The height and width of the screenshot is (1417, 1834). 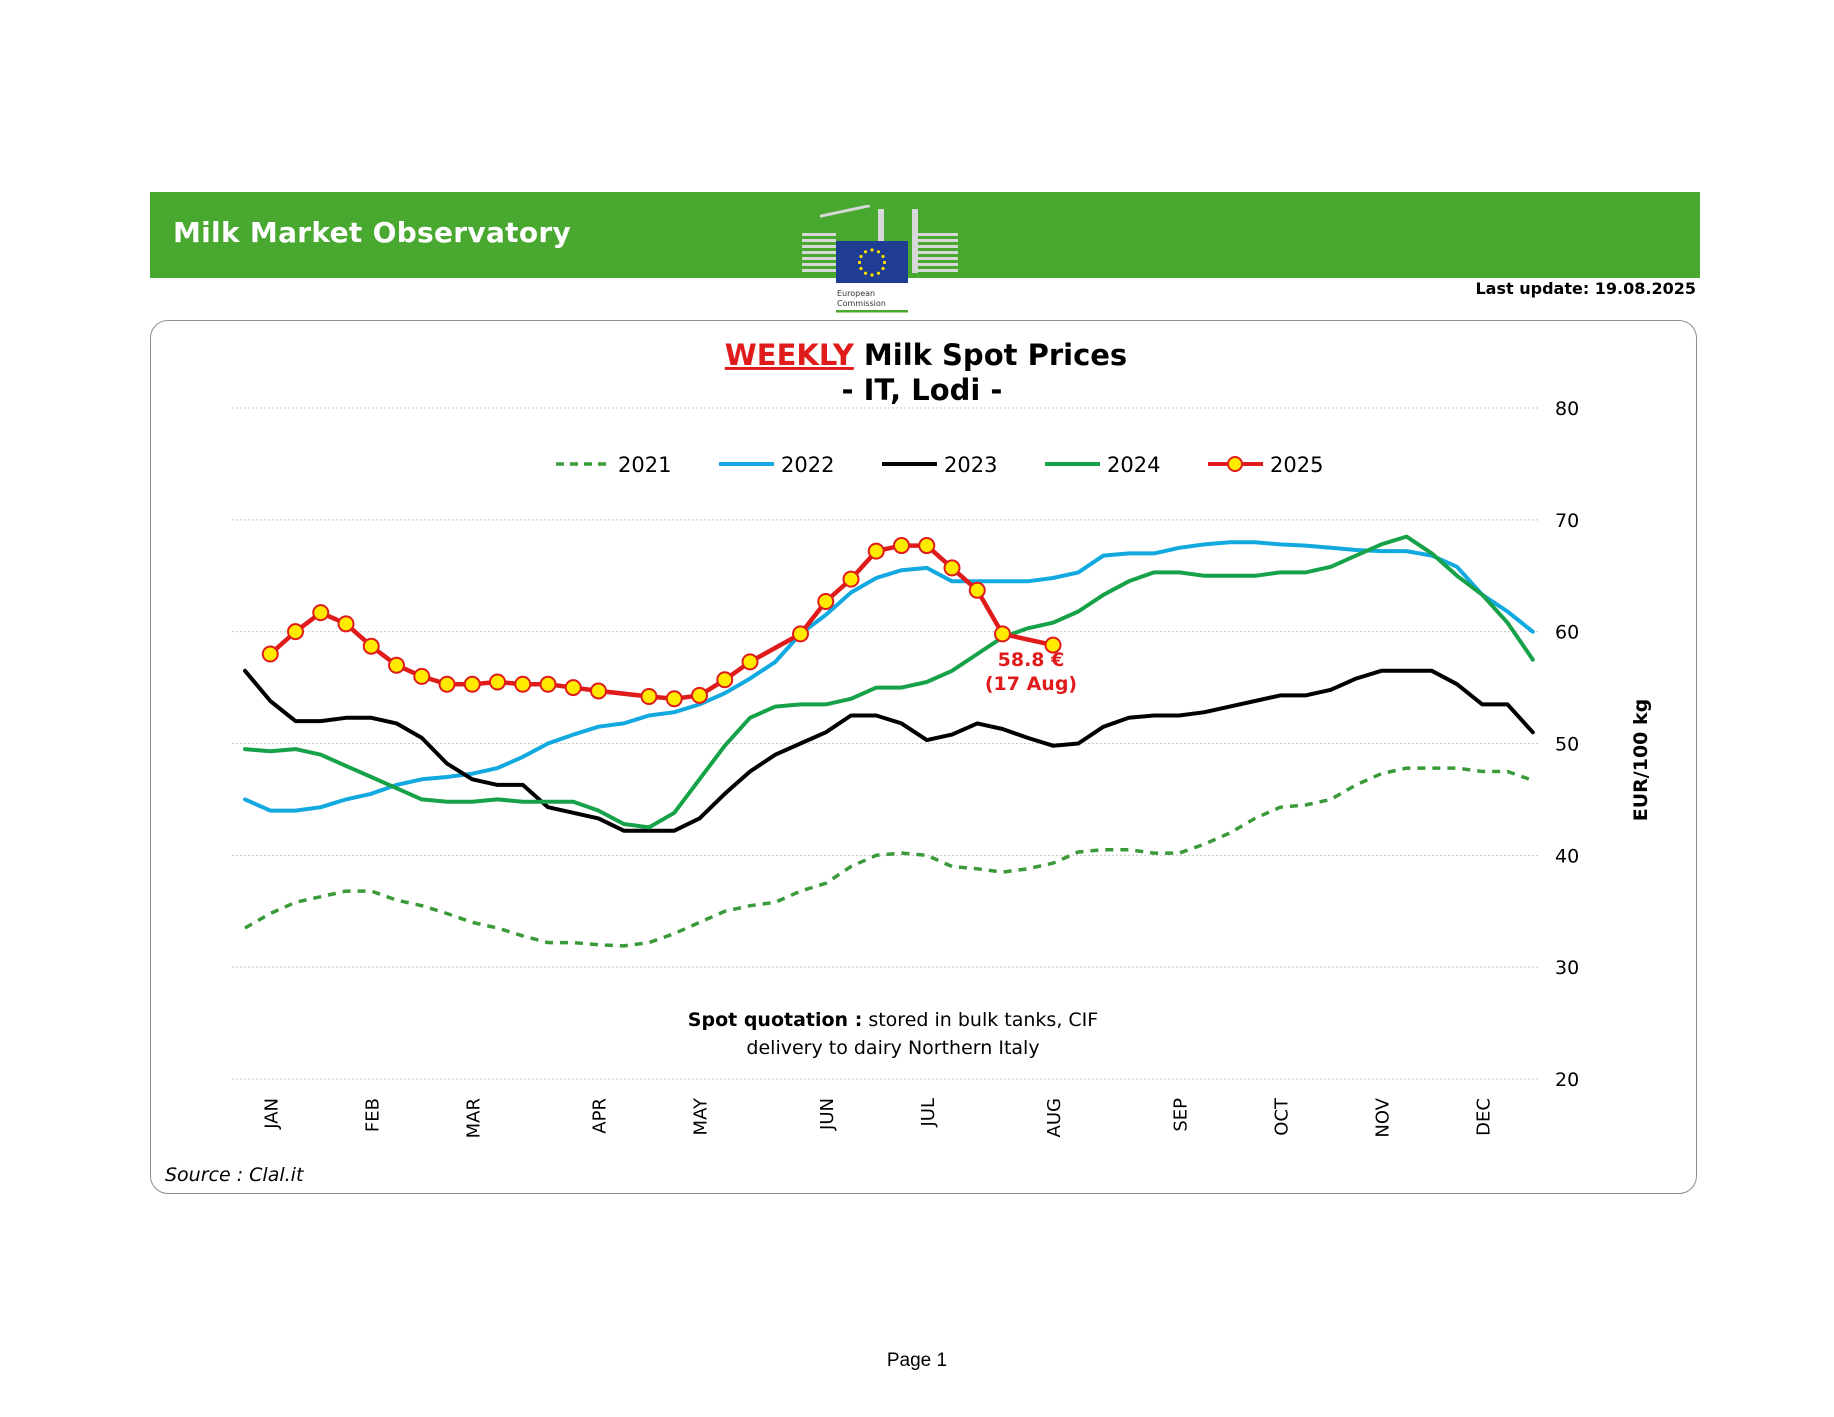 I want to click on x-tick-label: DEC, so click(x=1483, y=1117).